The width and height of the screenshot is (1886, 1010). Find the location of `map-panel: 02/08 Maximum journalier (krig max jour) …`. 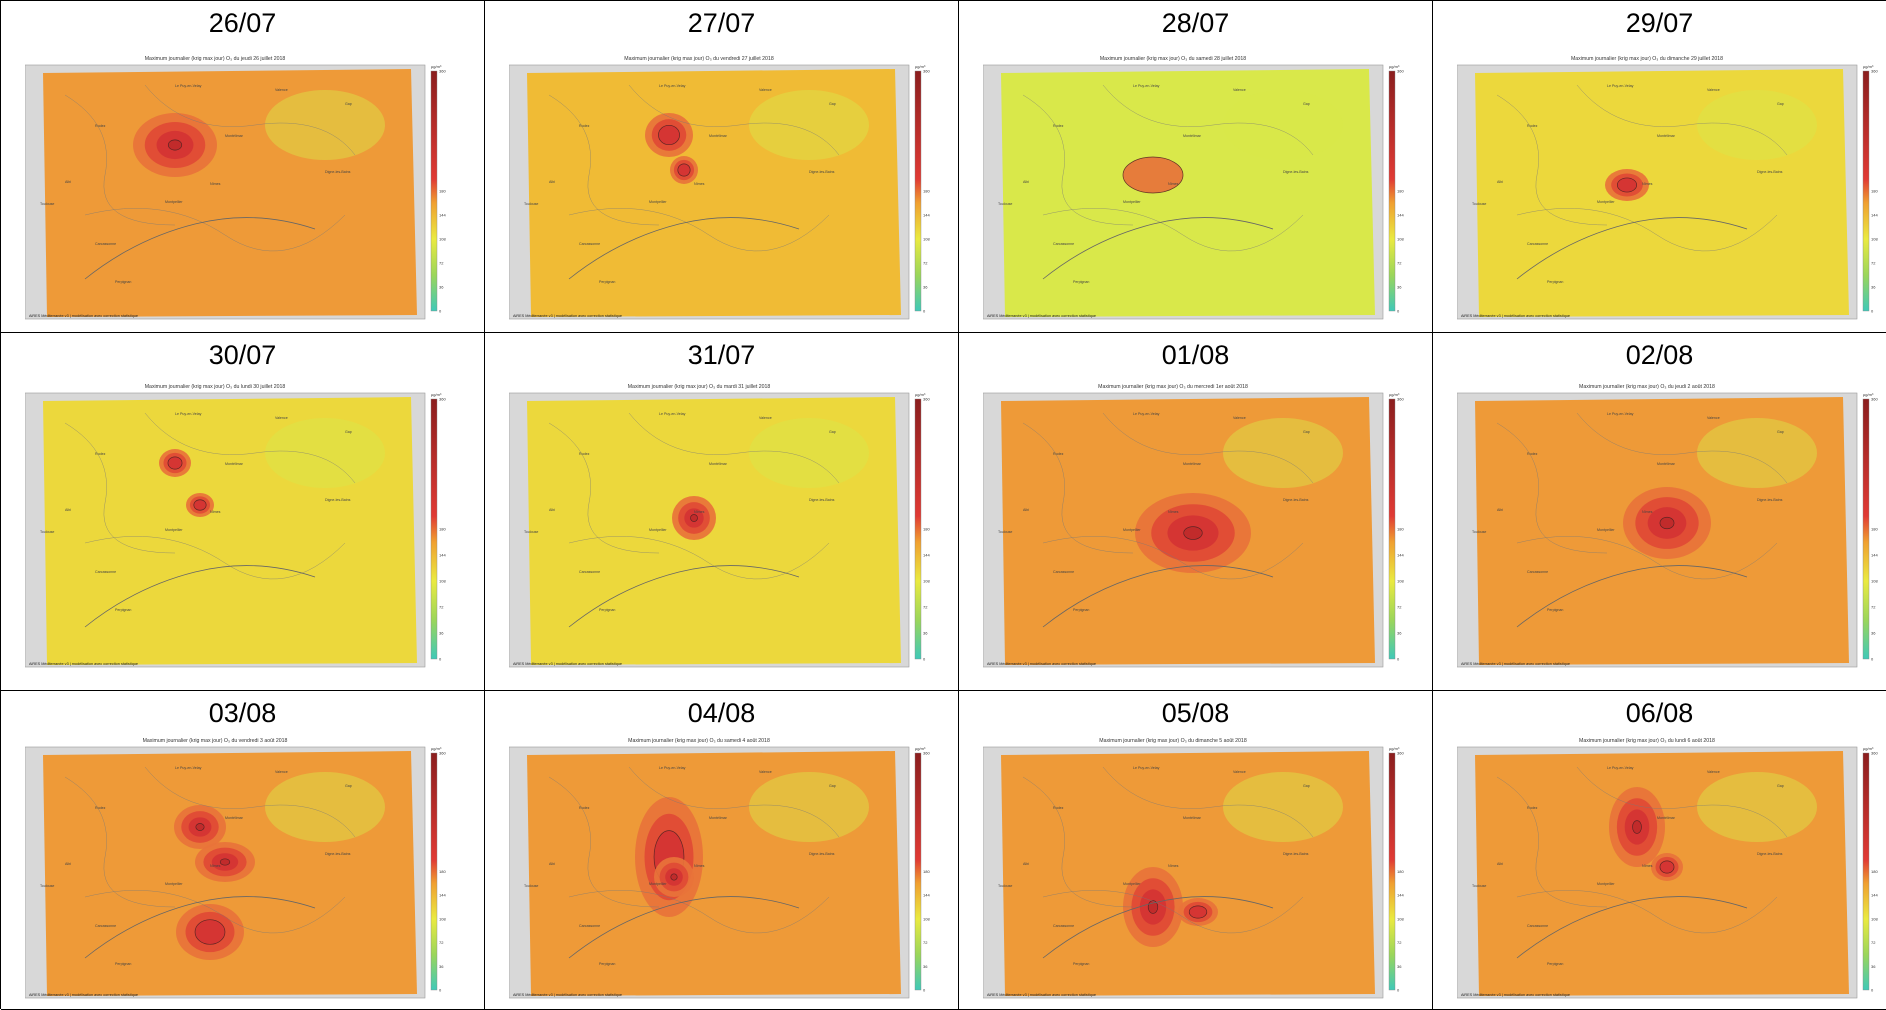

map-panel: 02/08 Maximum journalier (krig max jour) … is located at coordinates (1659, 512).